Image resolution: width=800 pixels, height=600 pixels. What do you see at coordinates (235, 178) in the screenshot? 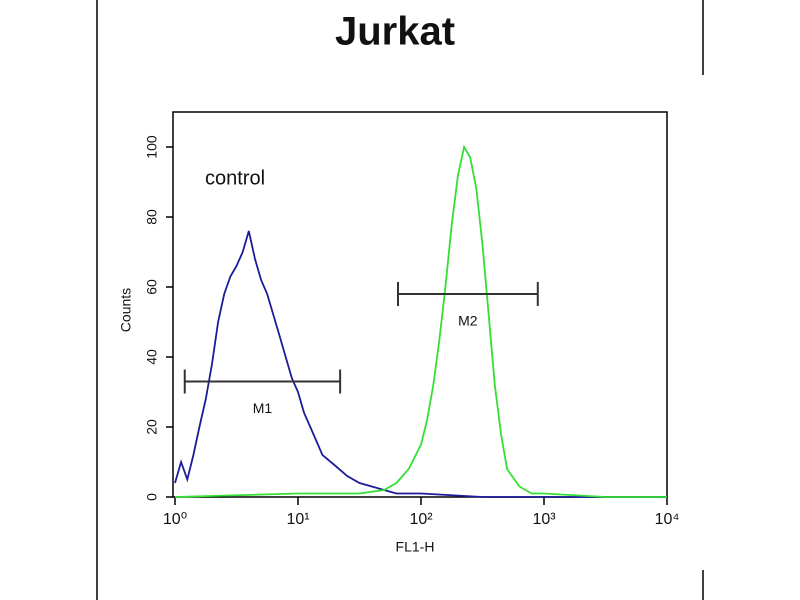
I see `series-label: control` at bounding box center [235, 178].